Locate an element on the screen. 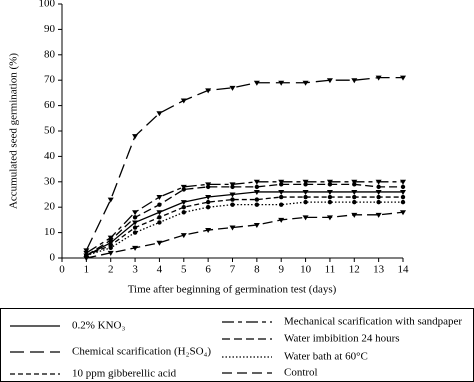 The image size is (474, 382). y-tick-label: 0 is located at coordinates (53, 258).